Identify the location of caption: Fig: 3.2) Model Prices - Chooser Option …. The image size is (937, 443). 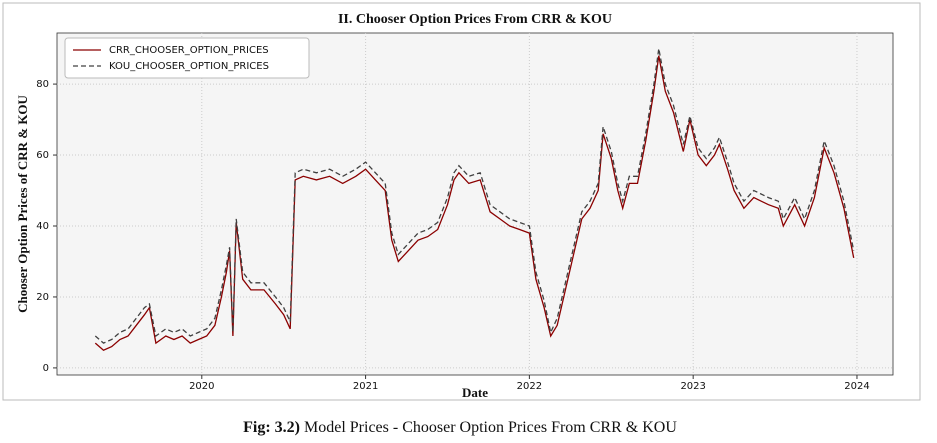
(460, 427).